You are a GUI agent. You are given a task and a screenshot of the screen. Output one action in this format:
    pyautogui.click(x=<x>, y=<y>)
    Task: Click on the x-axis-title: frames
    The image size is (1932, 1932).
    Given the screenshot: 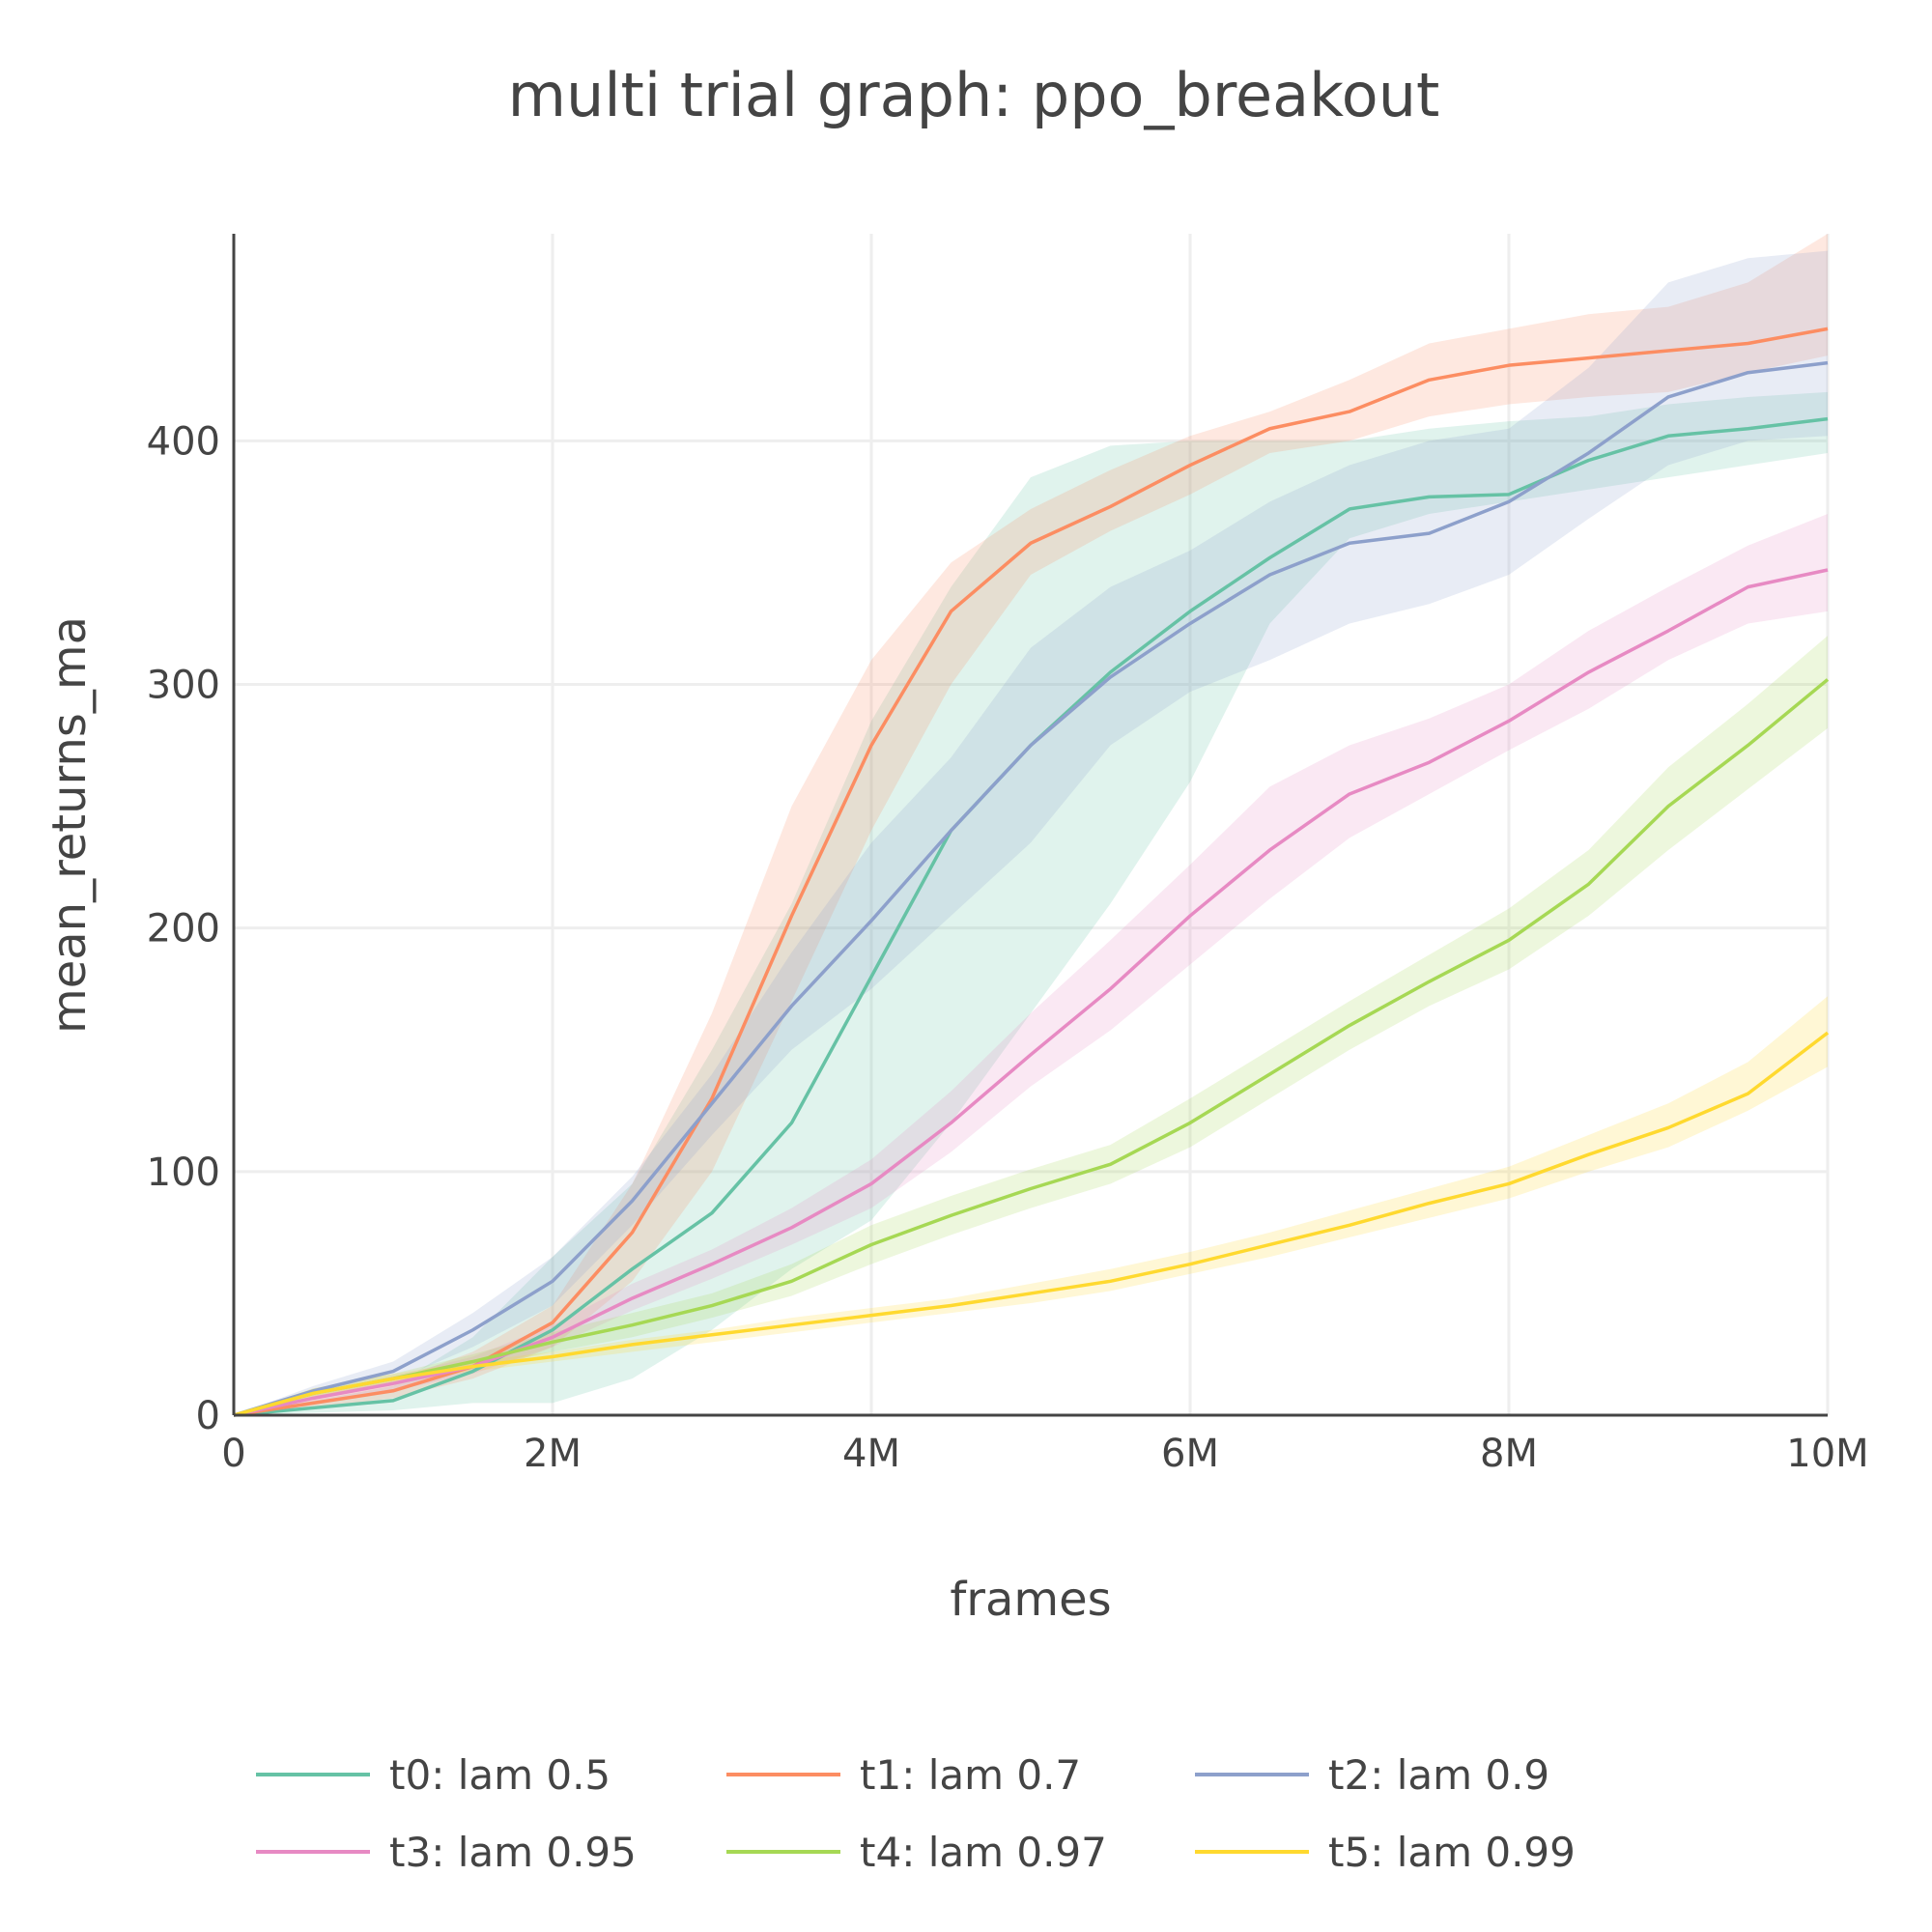 What is the action you would take?
    pyautogui.click(x=1030, y=1600)
    